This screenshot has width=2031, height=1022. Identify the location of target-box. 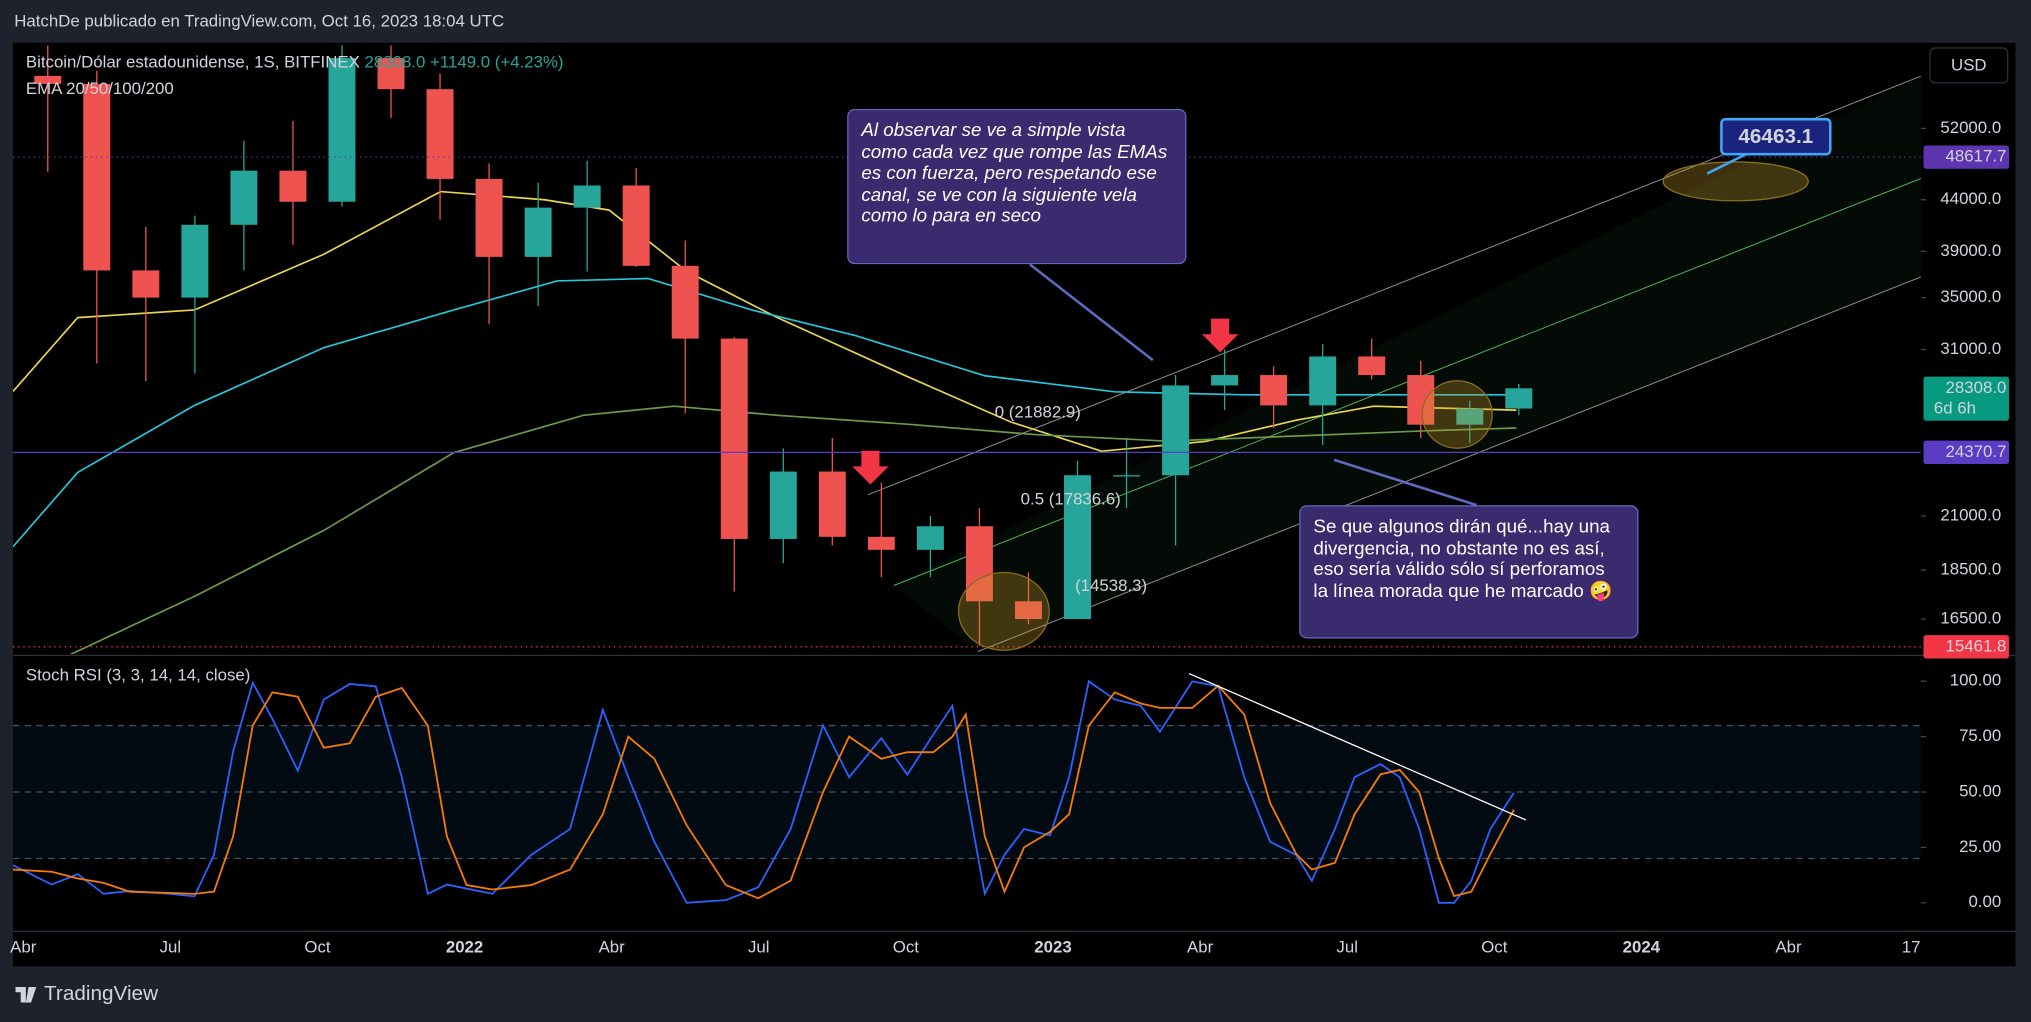
(1776, 136).